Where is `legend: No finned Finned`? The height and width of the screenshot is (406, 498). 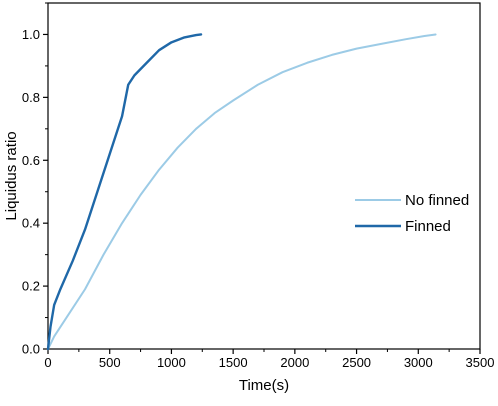
legend: No finned Finned is located at coordinates (412, 213).